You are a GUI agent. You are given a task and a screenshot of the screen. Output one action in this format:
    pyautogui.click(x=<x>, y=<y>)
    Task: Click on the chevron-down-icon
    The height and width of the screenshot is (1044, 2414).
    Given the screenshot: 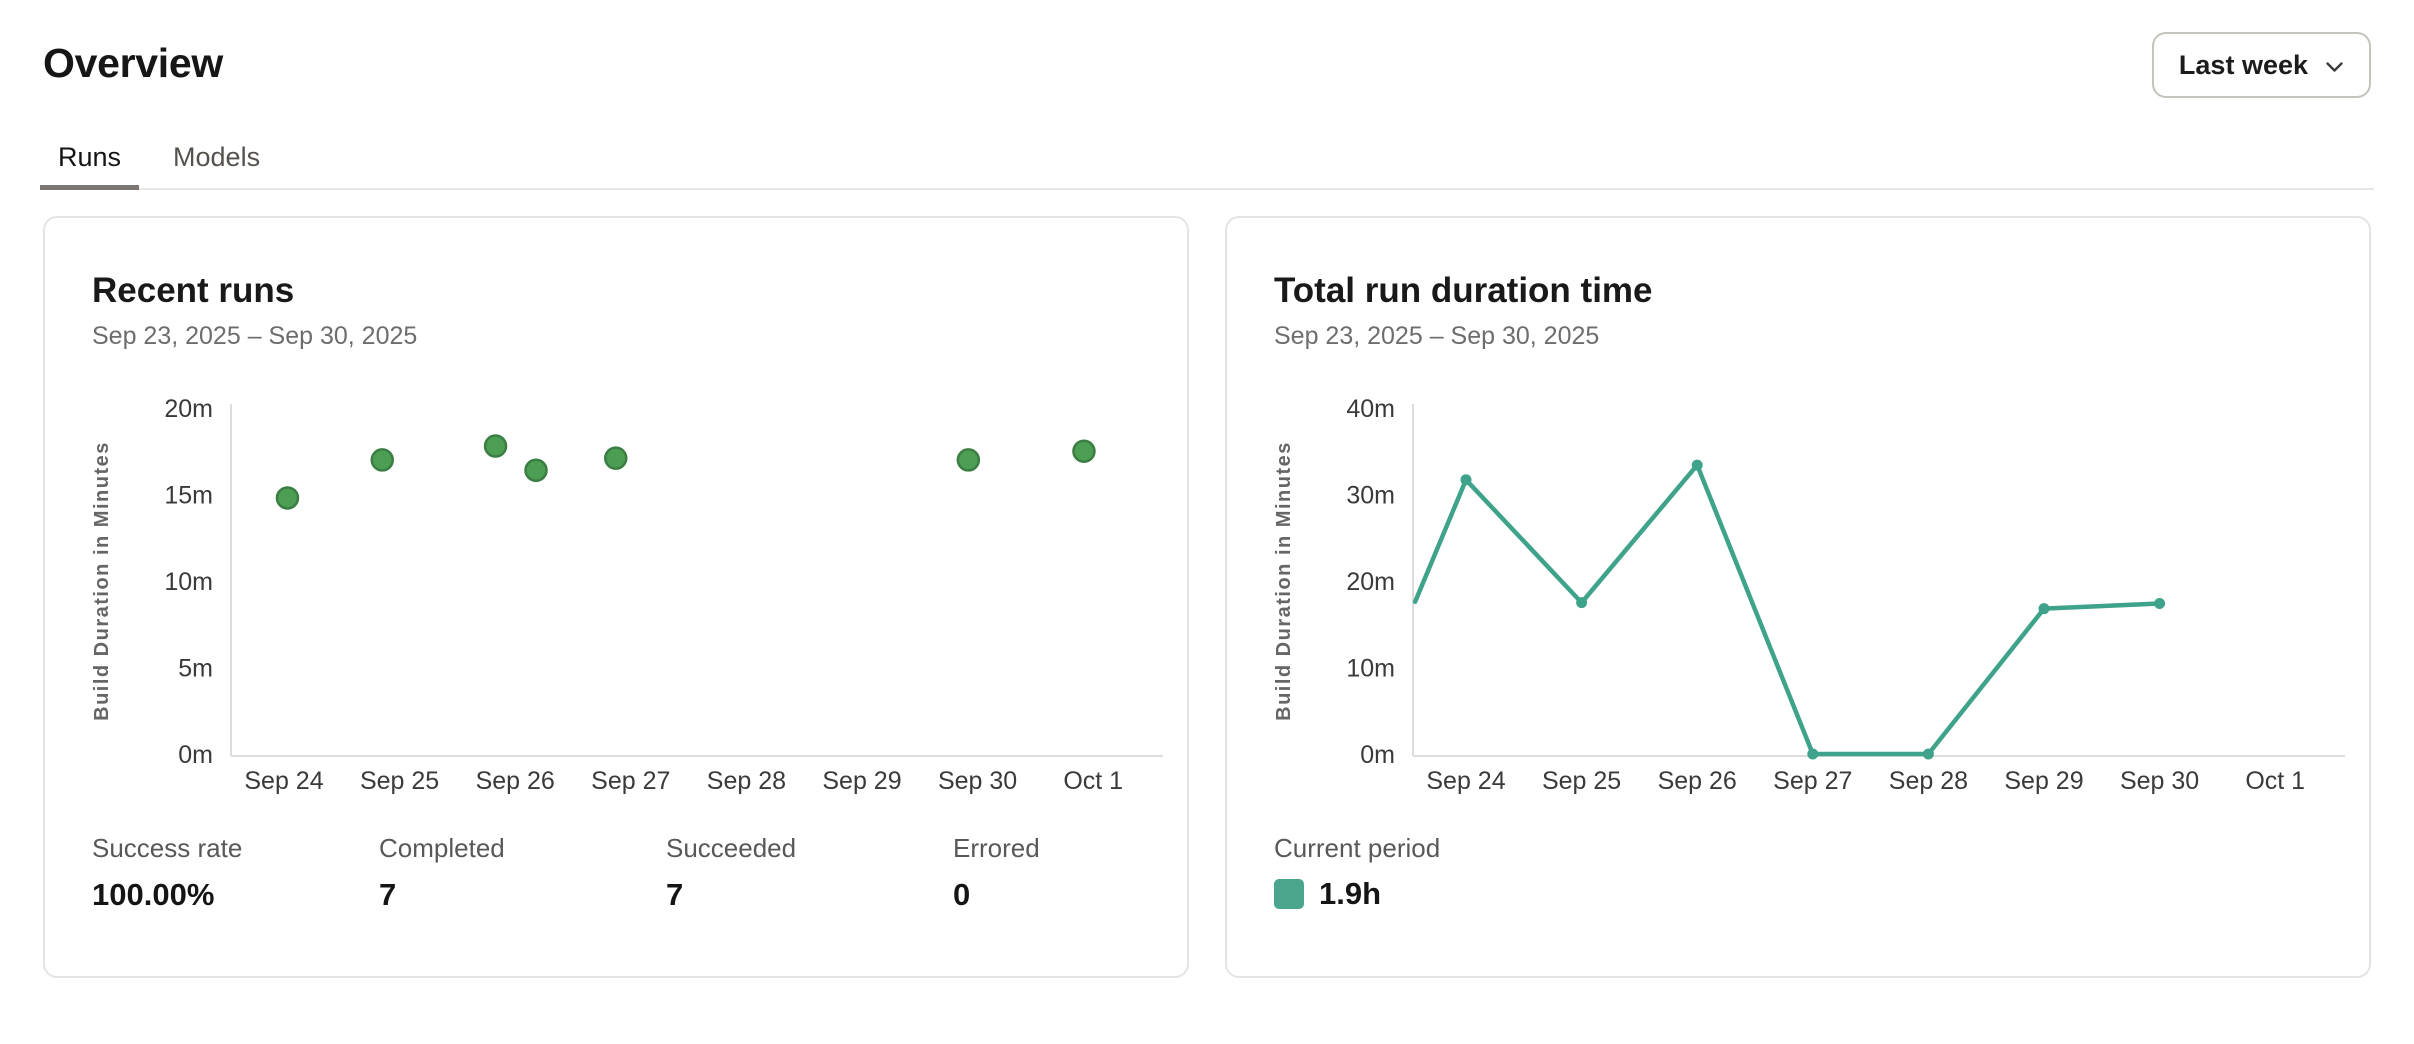 What is the action you would take?
    pyautogui.click(x=2334, y=66)
    